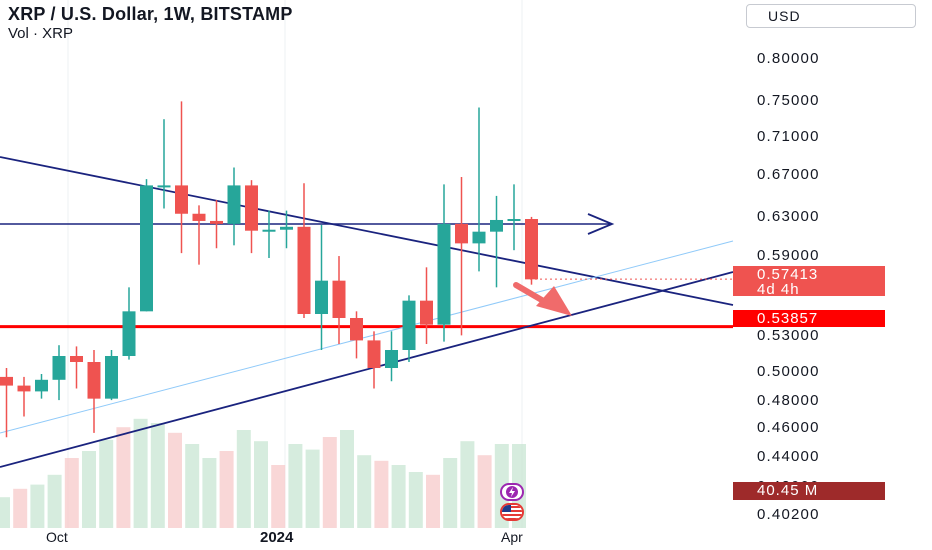  What do you see at coordinates (57, 537) in the screenshot?
I see `time-label-oct: Oct` at bounding box center [57, 537].